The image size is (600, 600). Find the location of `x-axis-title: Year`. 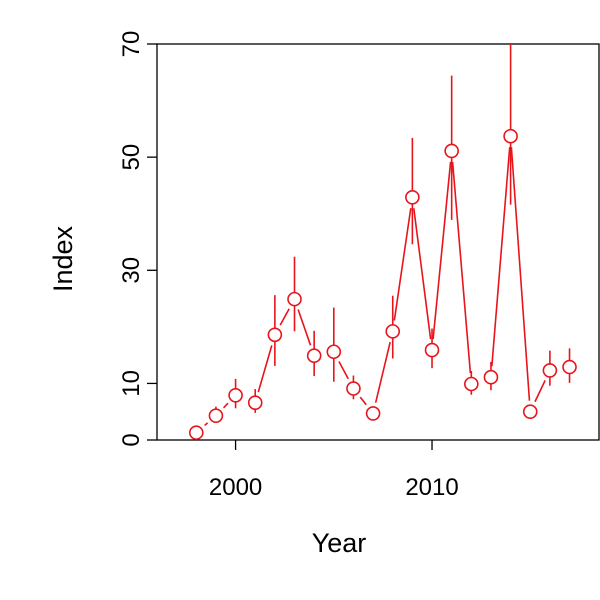

x-axis-title: Year is located at coordinates (339, 543).